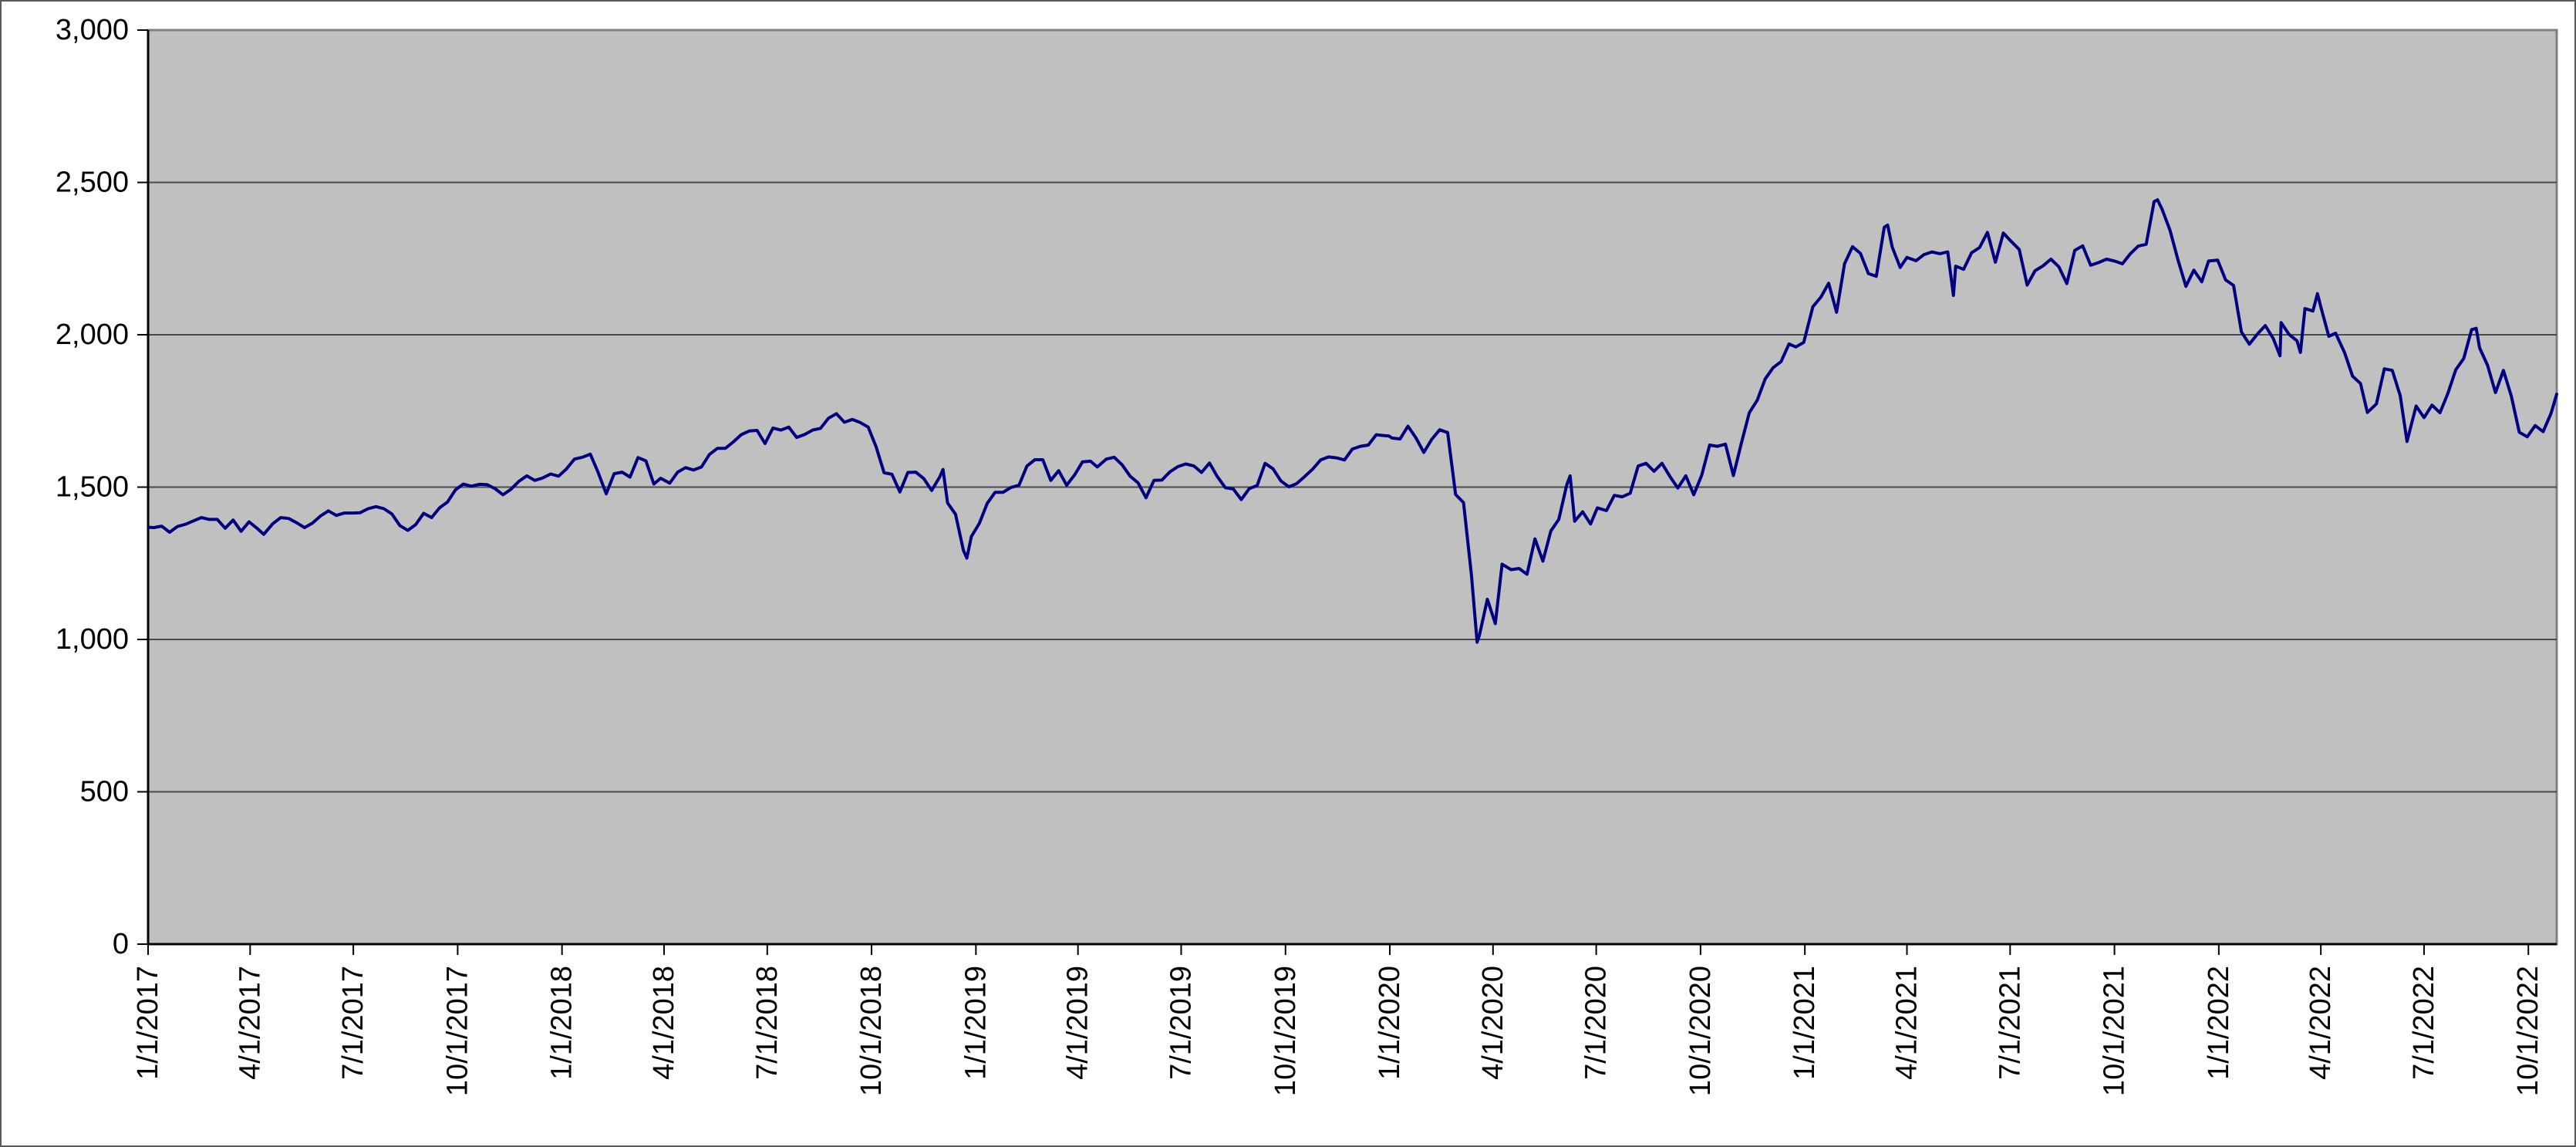 This screenshot has width=2576, height=1147. I want to click on x-axis-label: 10/1/2021, so click(2115, 1031).